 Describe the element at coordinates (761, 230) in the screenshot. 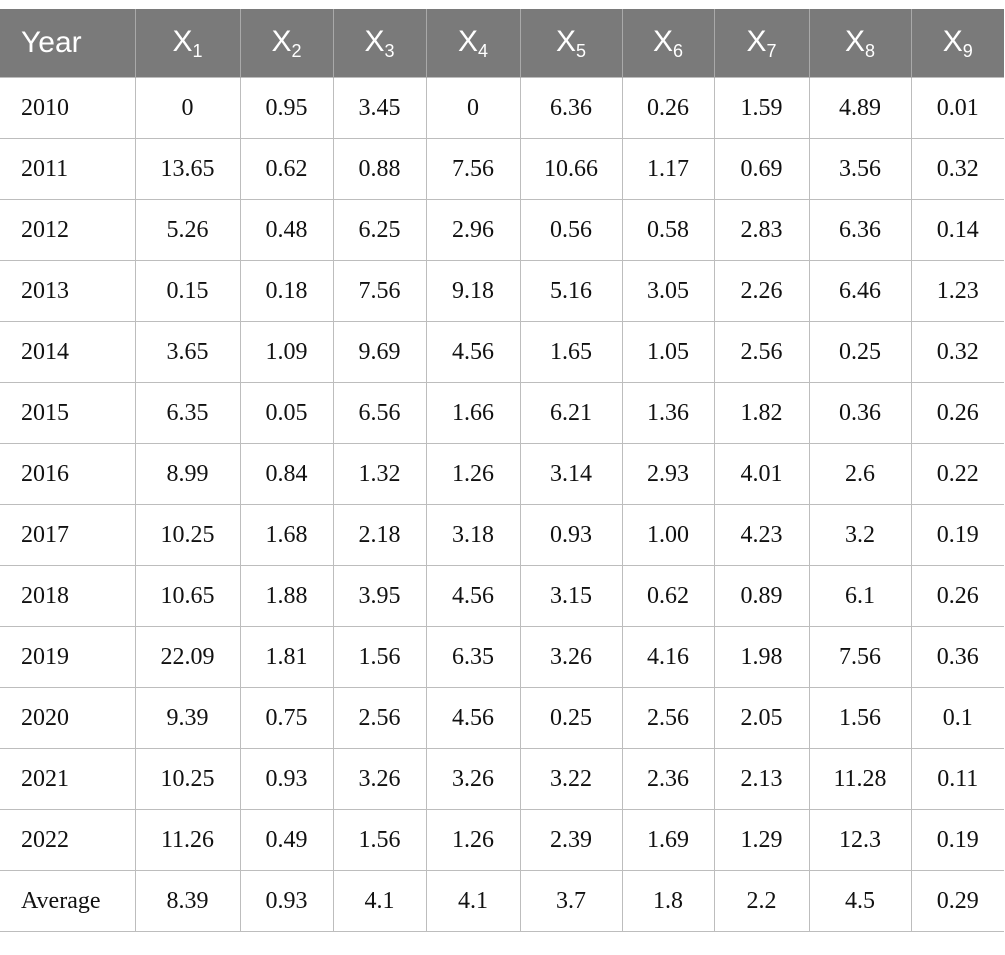

I see `table-cell: 2.83` at that location.